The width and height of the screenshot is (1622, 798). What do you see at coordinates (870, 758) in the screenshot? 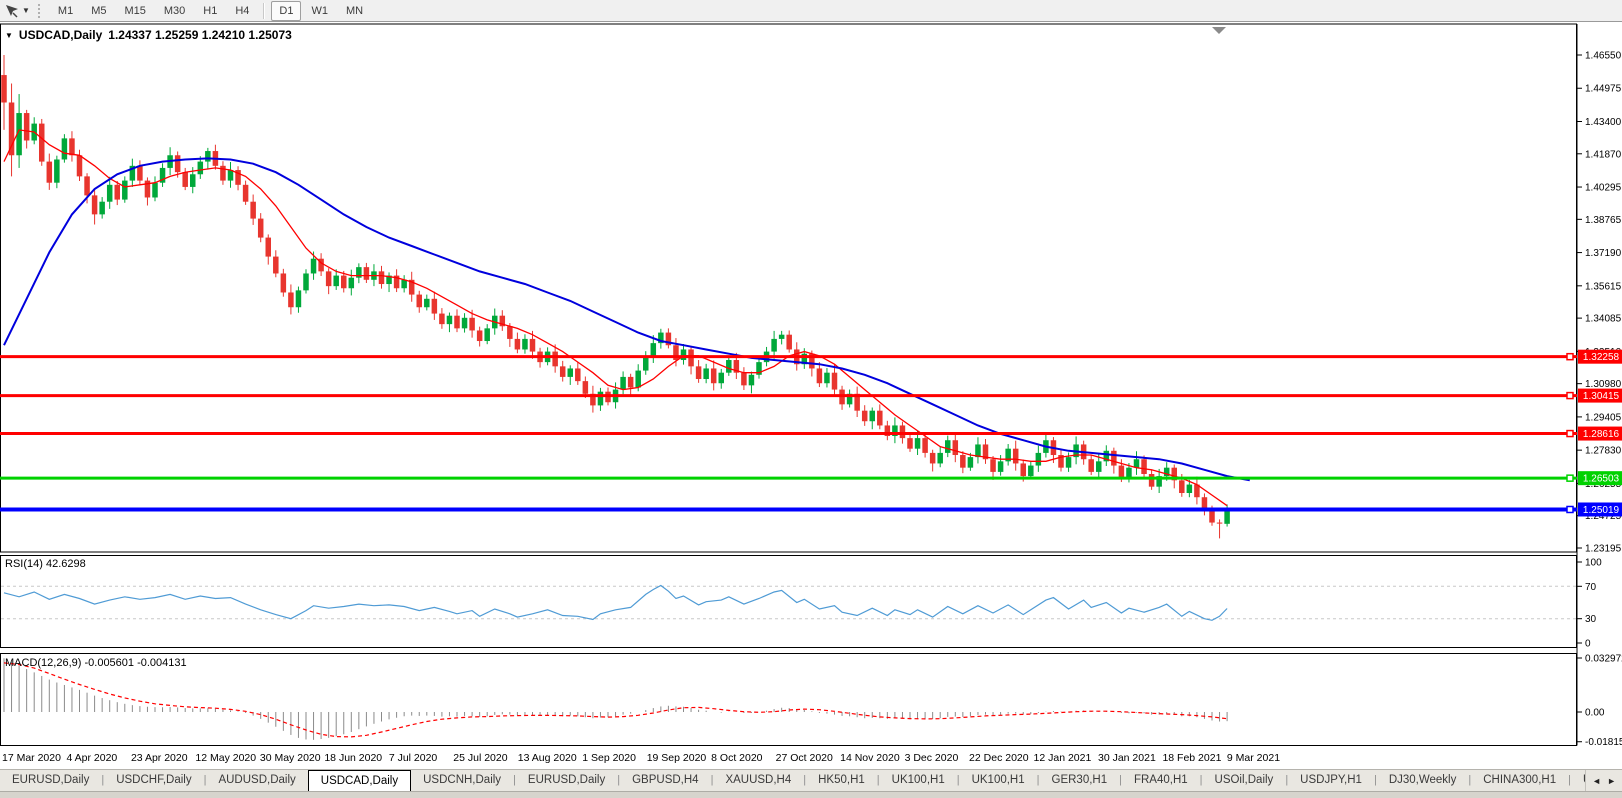
I see `date-label: 14 Nov 2020` at bounding box center [870, 758].